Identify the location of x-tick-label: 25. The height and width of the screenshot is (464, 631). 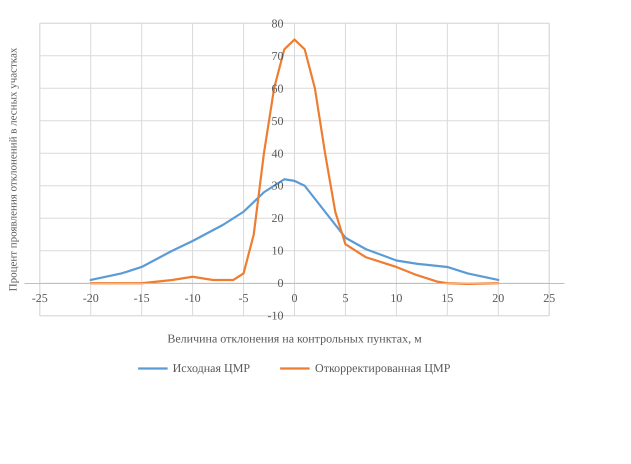
(549, 298).